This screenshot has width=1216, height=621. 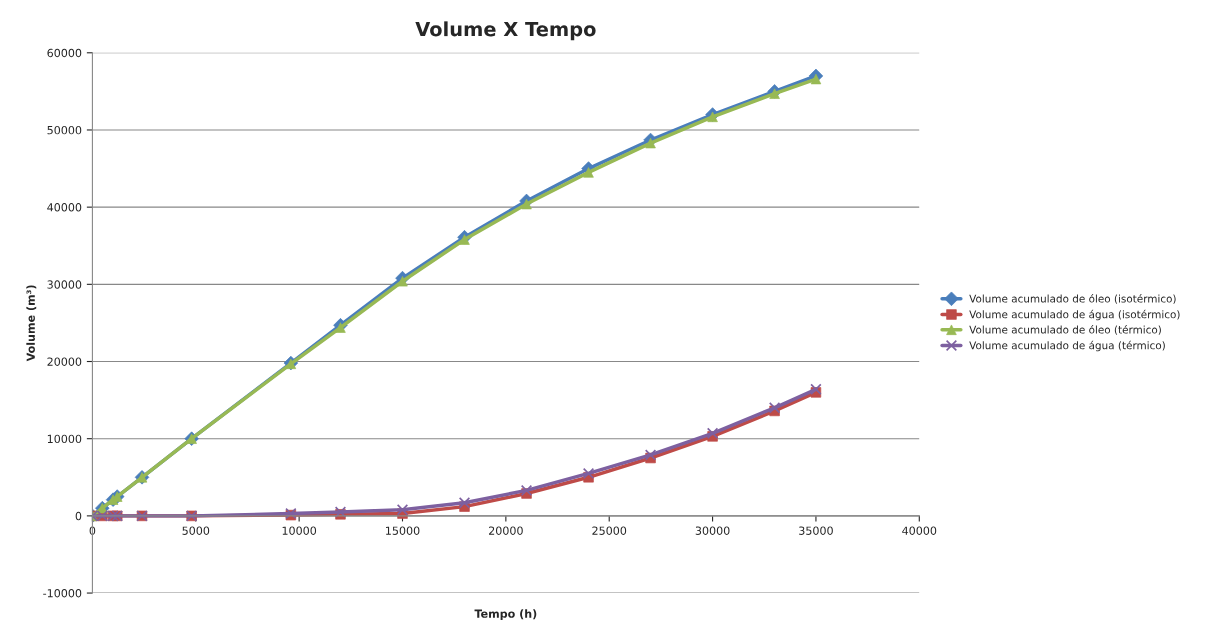 I want to click on x-tick-label: 15000, so click(x=403, y=530).